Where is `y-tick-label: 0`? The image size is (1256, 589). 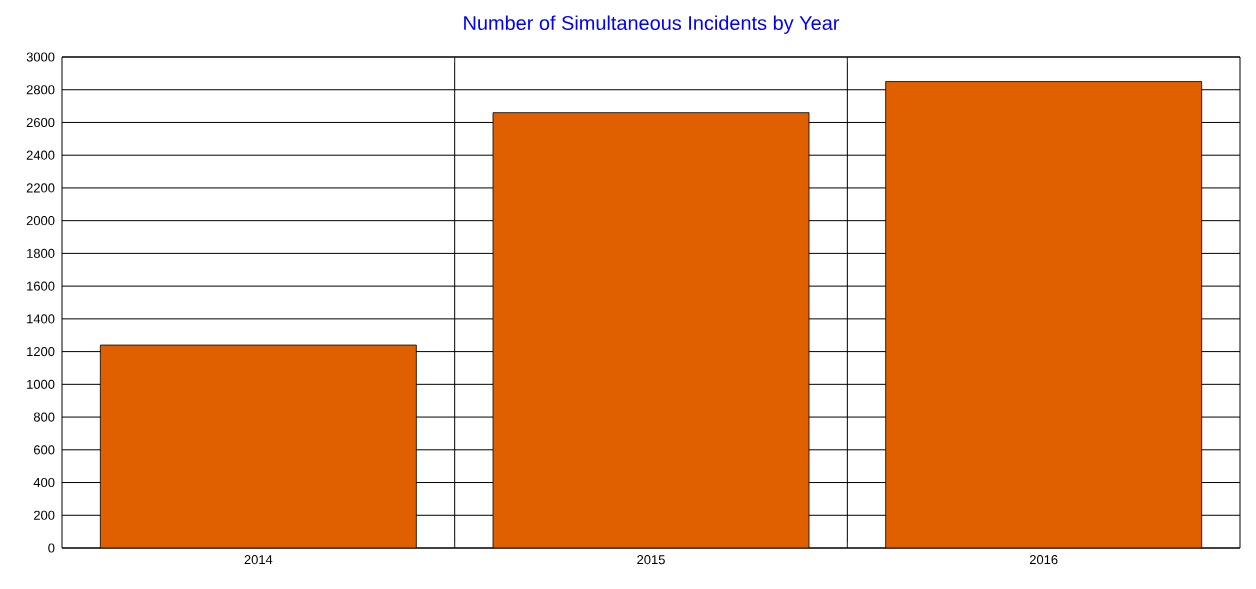 y-tick-label: 0 is located at coordinates (51, 548).